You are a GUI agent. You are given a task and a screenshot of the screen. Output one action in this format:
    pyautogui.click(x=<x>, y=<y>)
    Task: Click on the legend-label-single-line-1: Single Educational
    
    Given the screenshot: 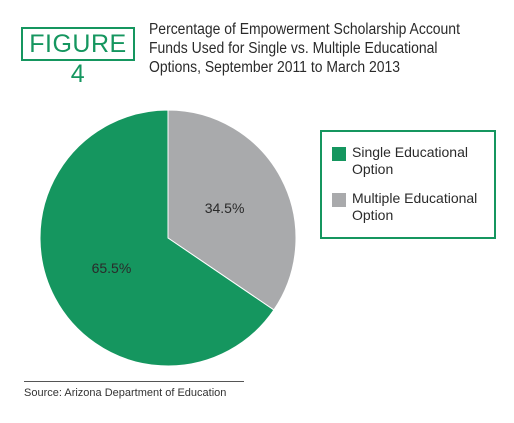 What is the action you would take?
    pyautogui.click(x=410, y=152)
    